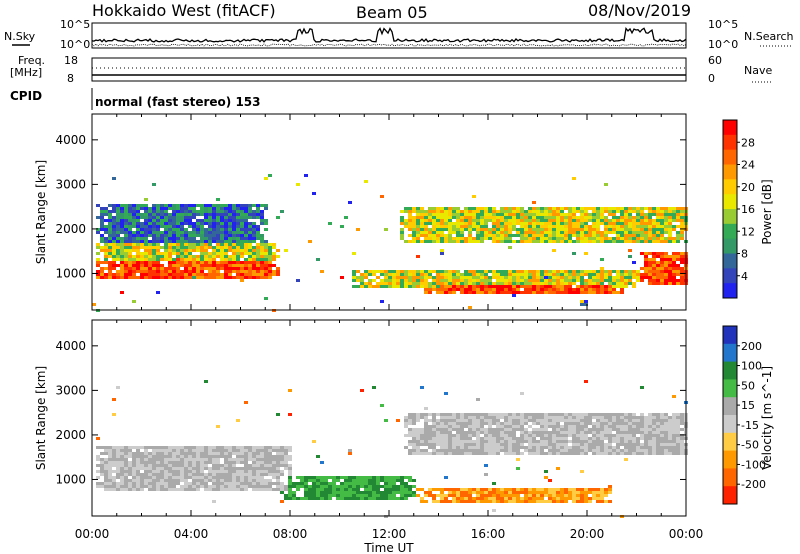  What do you see at coordinates (388, 547) in the screenshot?
I see `x-axis-label: Time UT` at bounding box center [388, 547].